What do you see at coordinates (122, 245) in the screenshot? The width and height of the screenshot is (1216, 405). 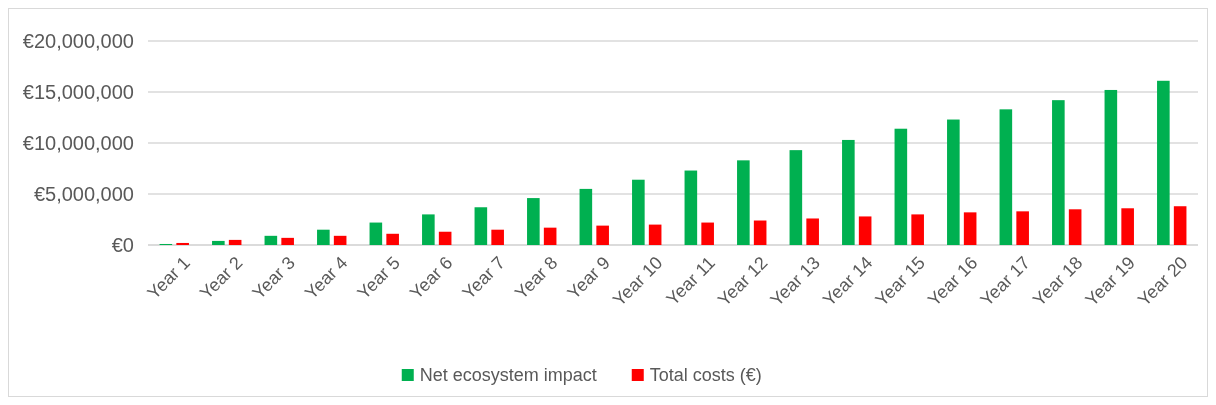 I see `y-tick-label: €0` at bounding box center [122, 245].